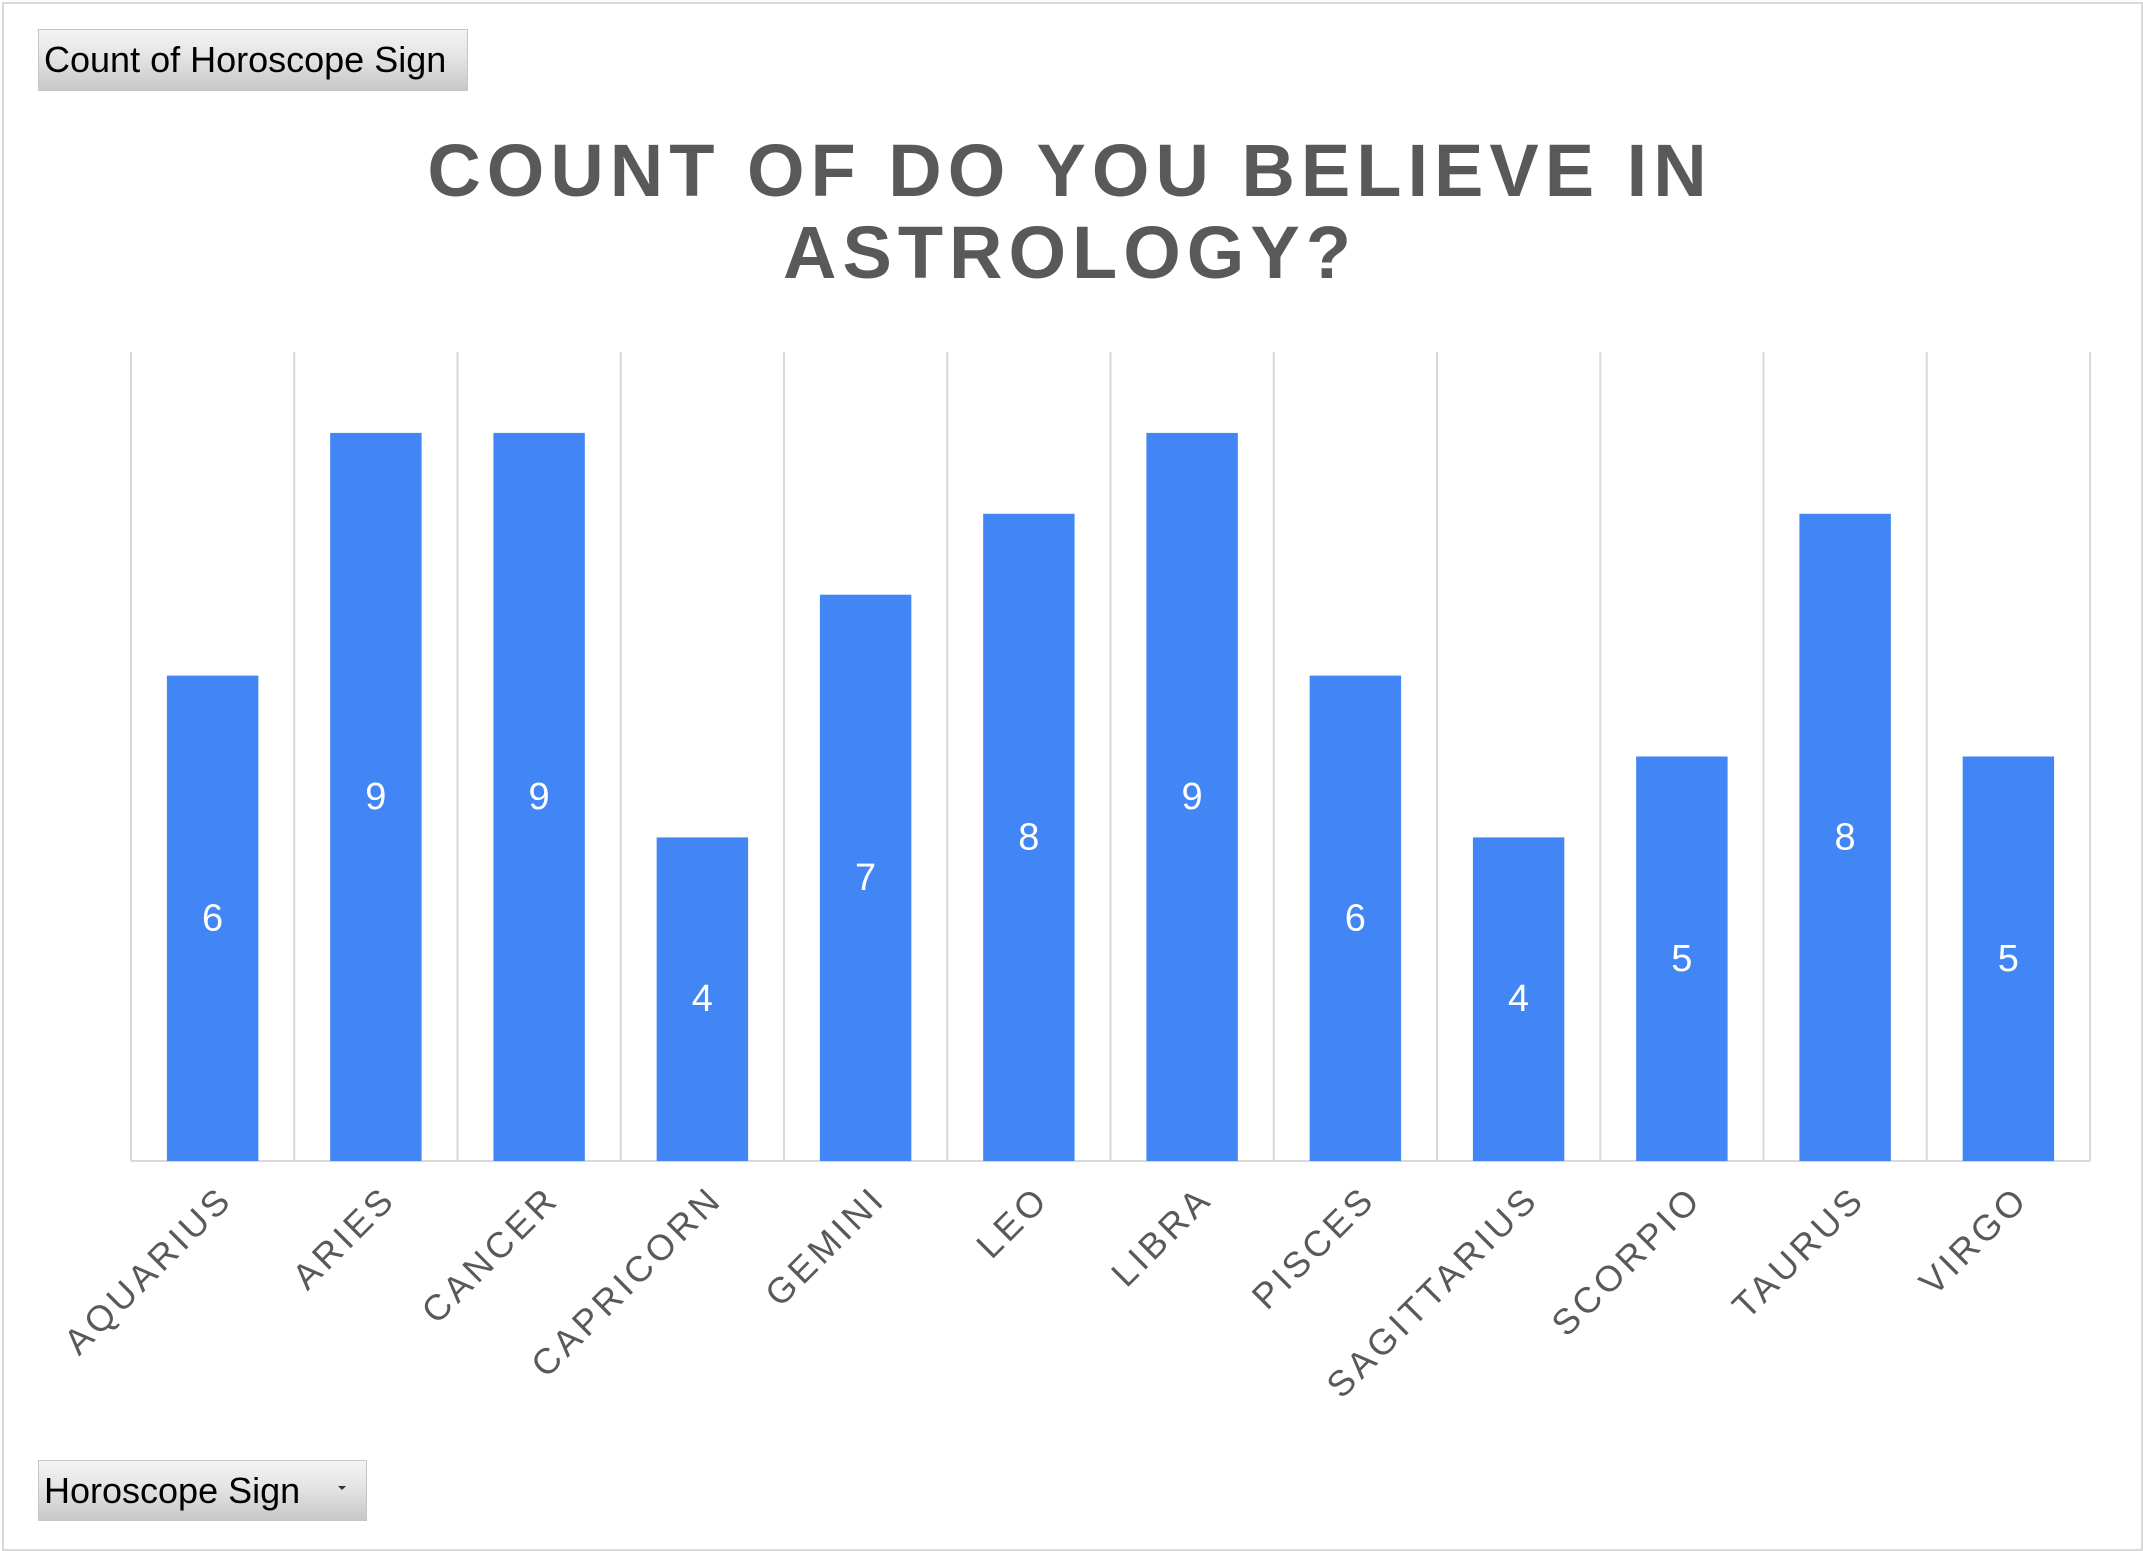 The width and height of the screenshot is (2143, 1551). I want to click on values-field-label: Count of Horoscope Sign, so click(245, 59).